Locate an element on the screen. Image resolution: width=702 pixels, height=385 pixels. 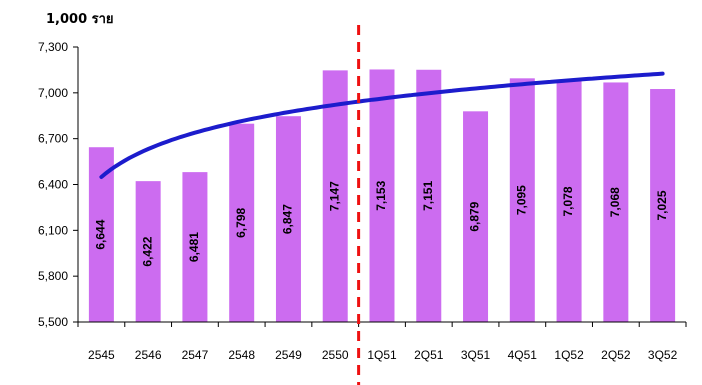
x-tick-label: 2Q51 is located at coordinates (429, 355).